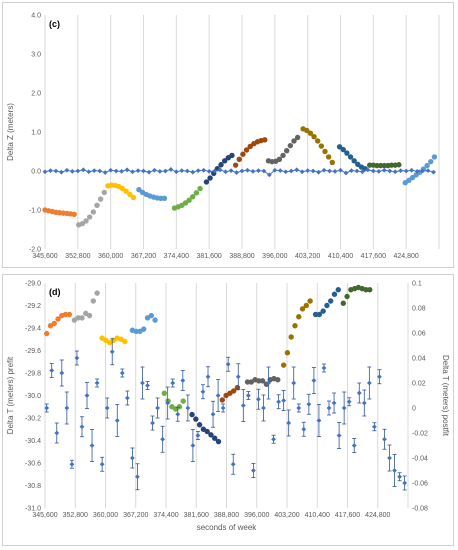 Image resolution: width=458 pixels, height=550 pixels. What do you see at coordinates (44, 256) in the screenshot?
I see `x-tick-label: 345,600` at bounding box center [44, 256].